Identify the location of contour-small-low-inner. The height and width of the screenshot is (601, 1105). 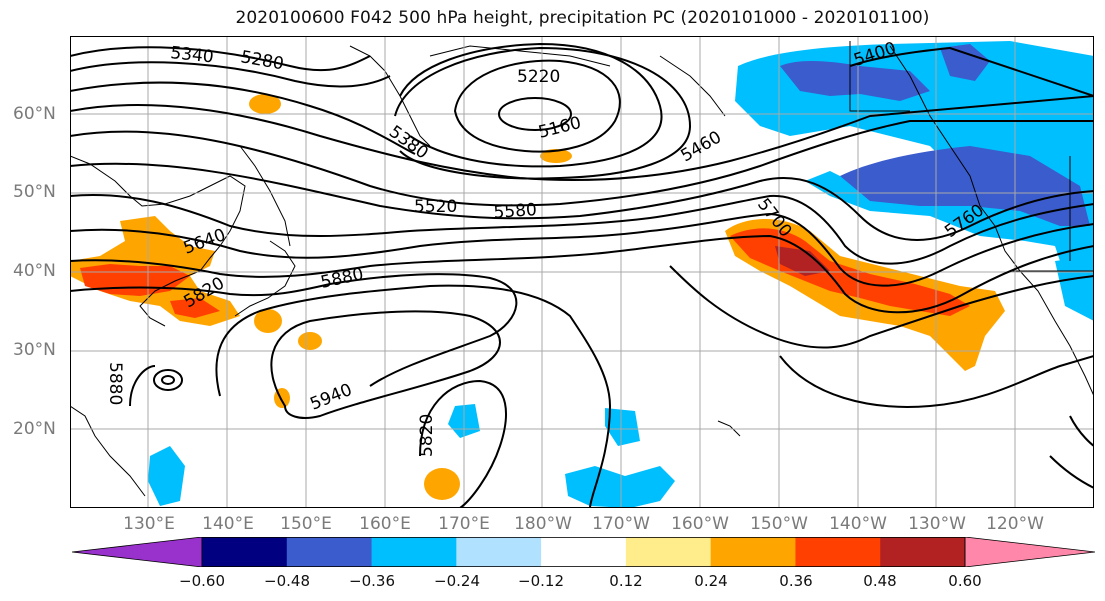
(168, 380).